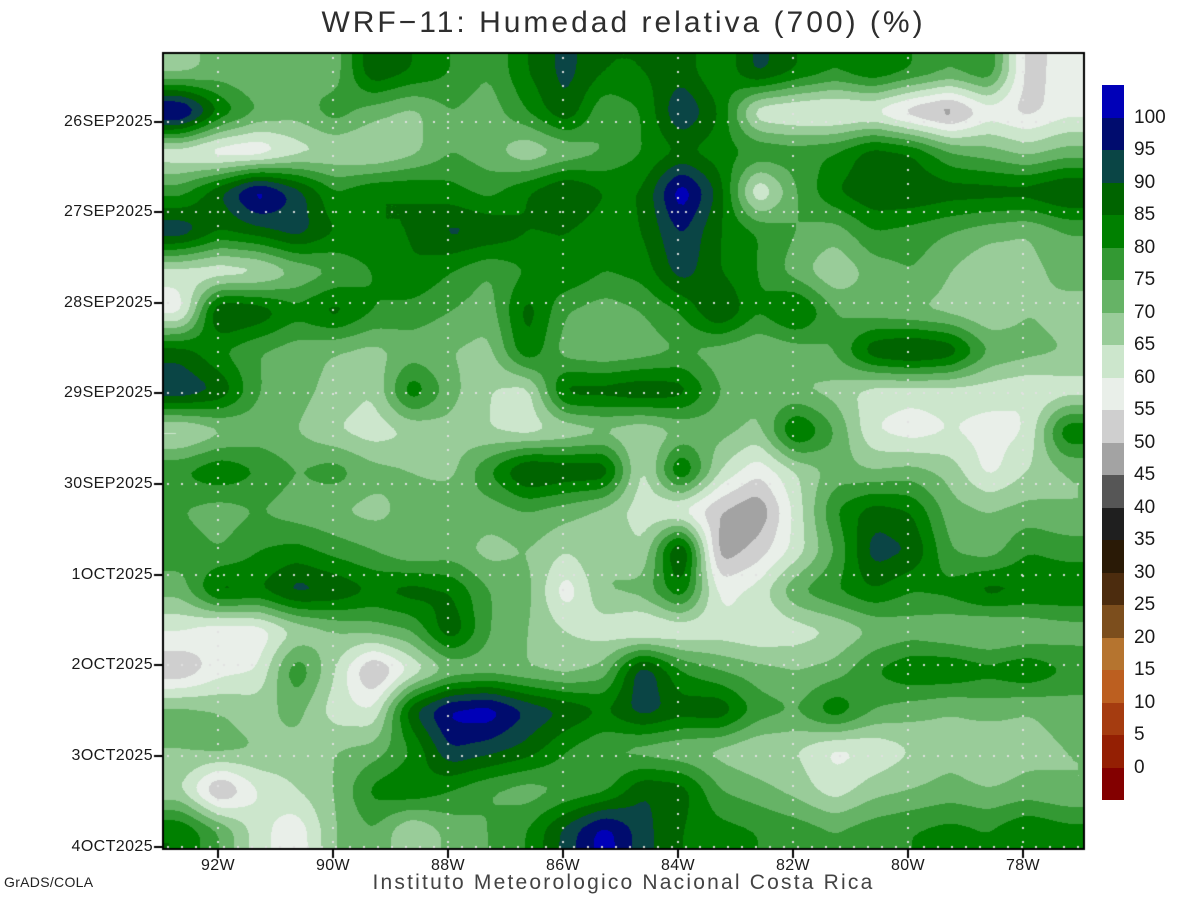  What do you see at coordinates (1150, 117) in the screenshot?
I see `colorbar-label: 100` at bounding box center [1150, 117].